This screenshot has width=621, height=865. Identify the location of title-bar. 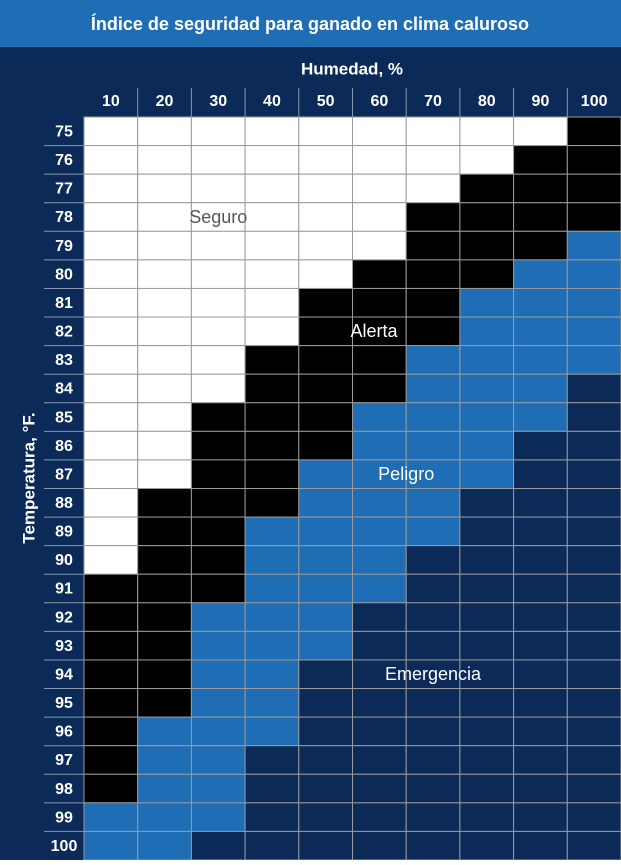
(310, 23).